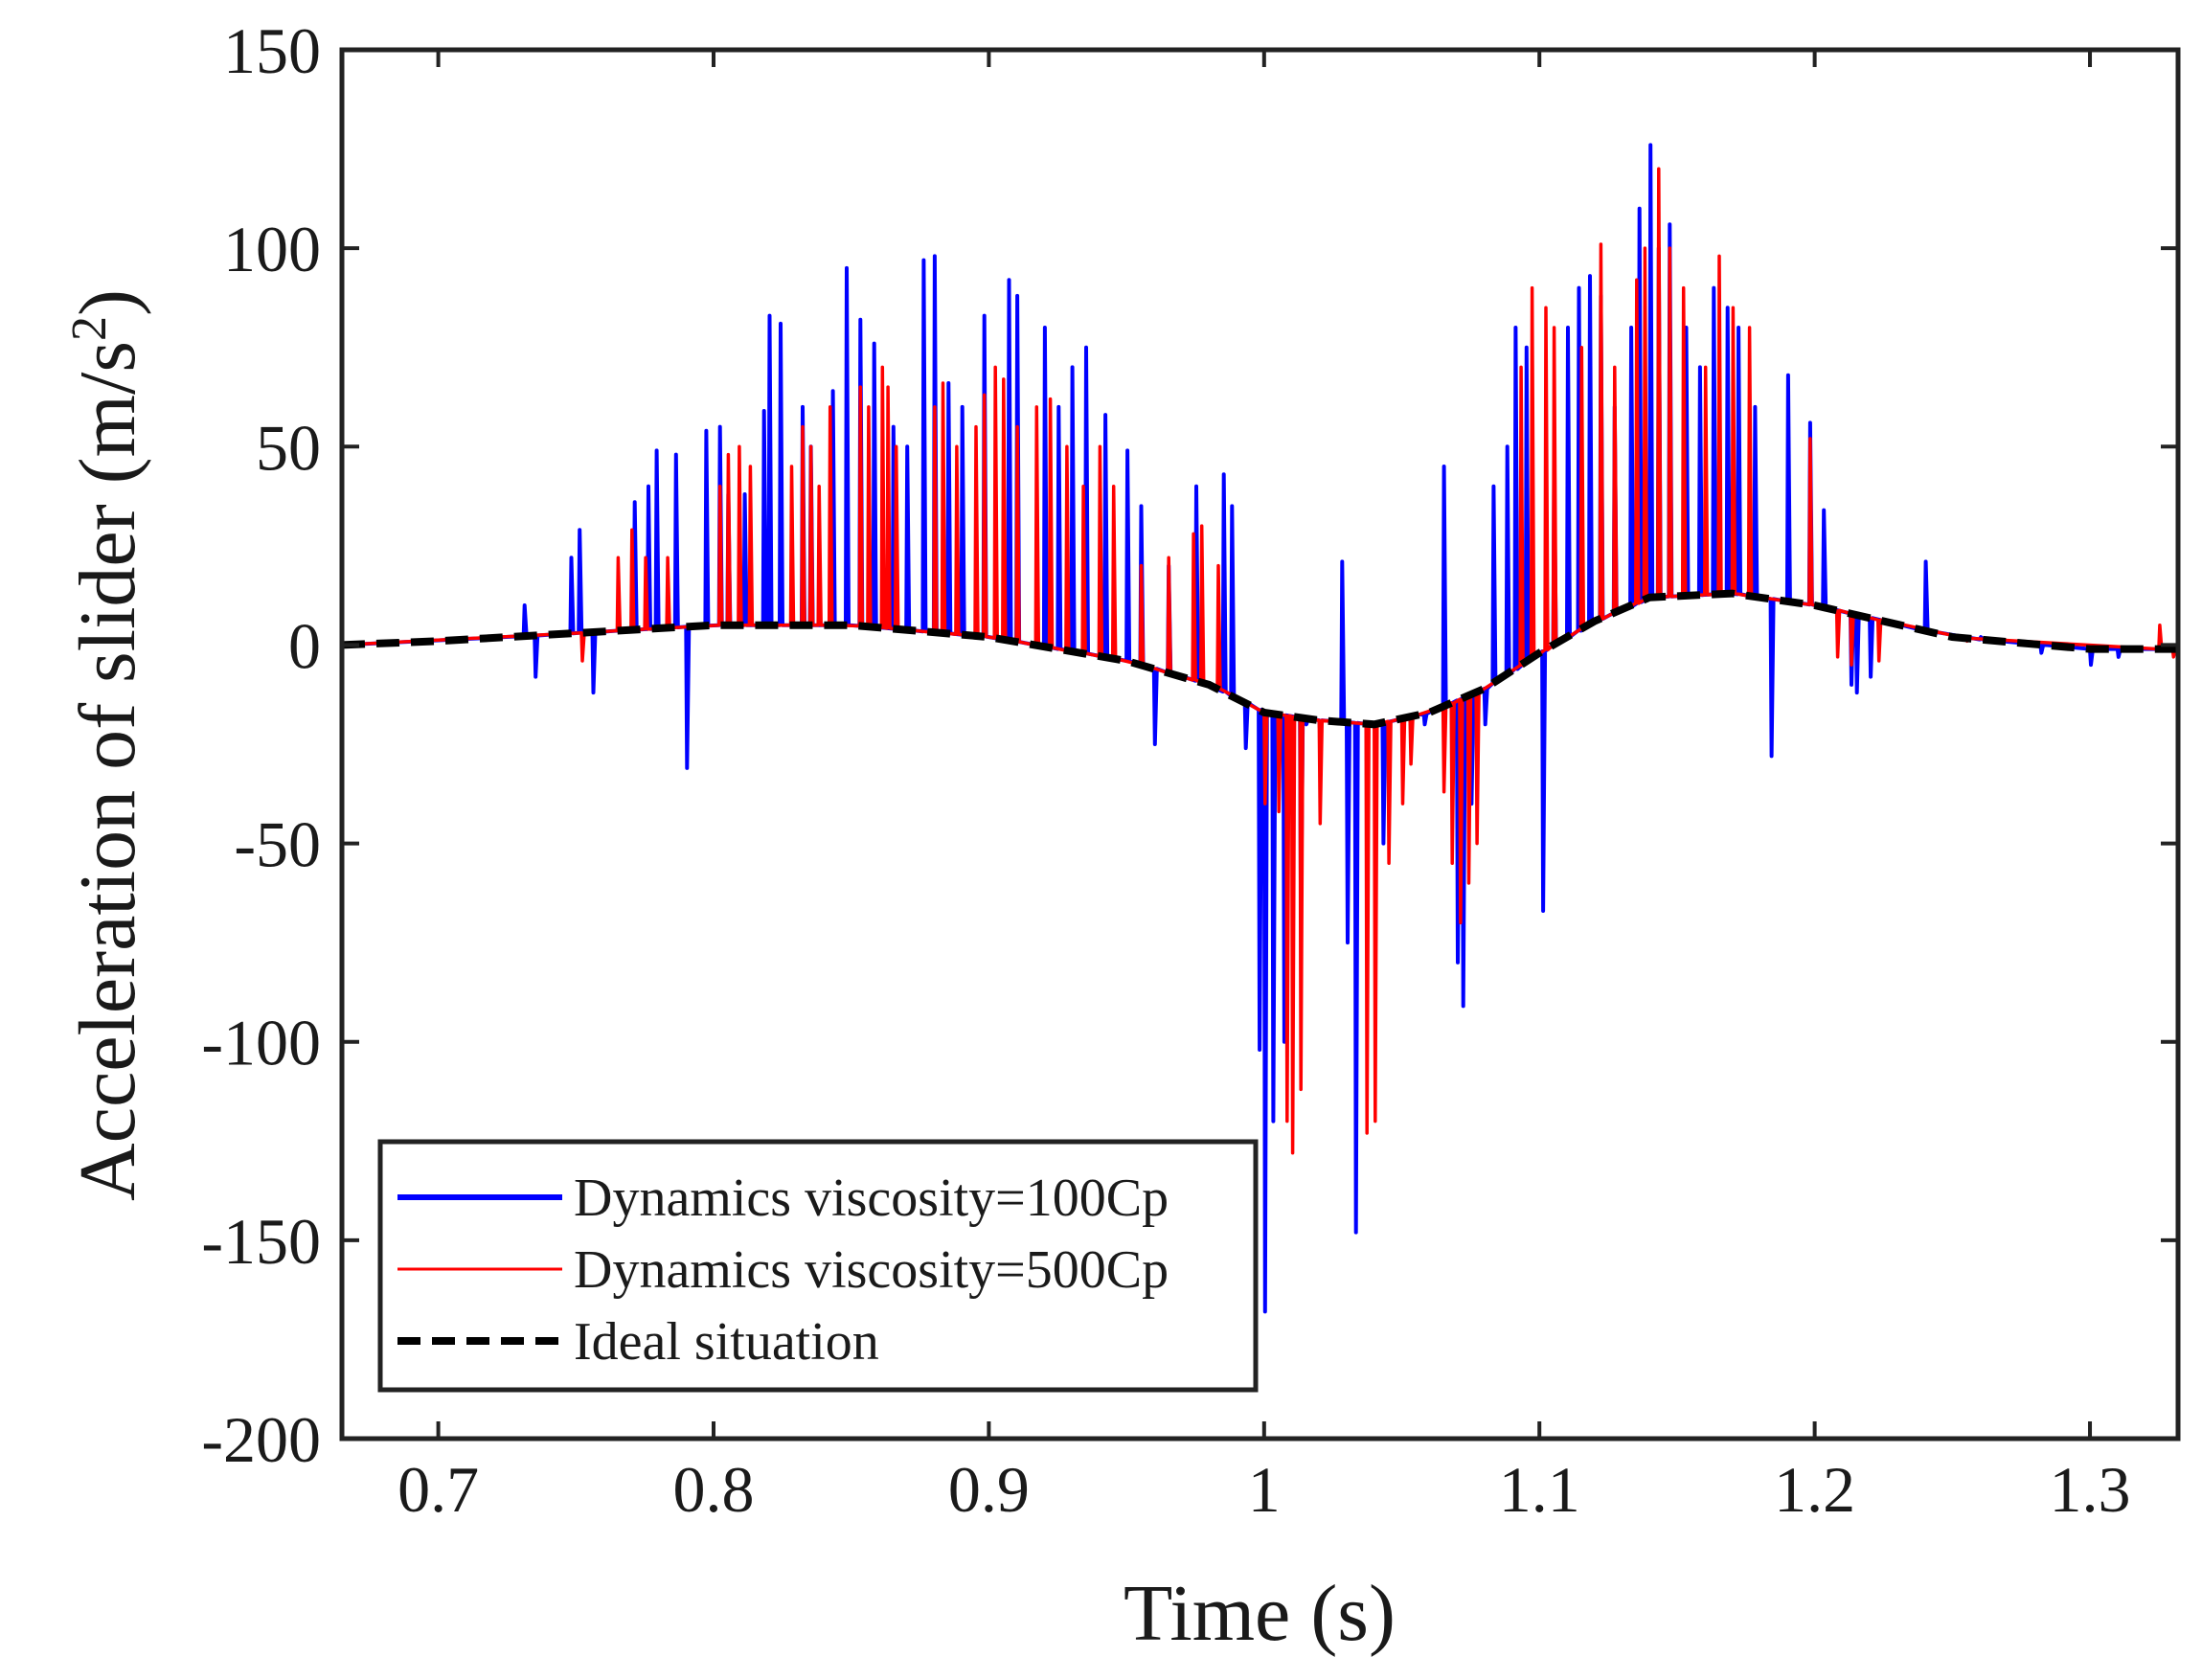 The image size is (2202, 1680). Describe the element at coordinates (438, 1489) in the screenshot. I see `x-tick-label: 0.7` at that location.